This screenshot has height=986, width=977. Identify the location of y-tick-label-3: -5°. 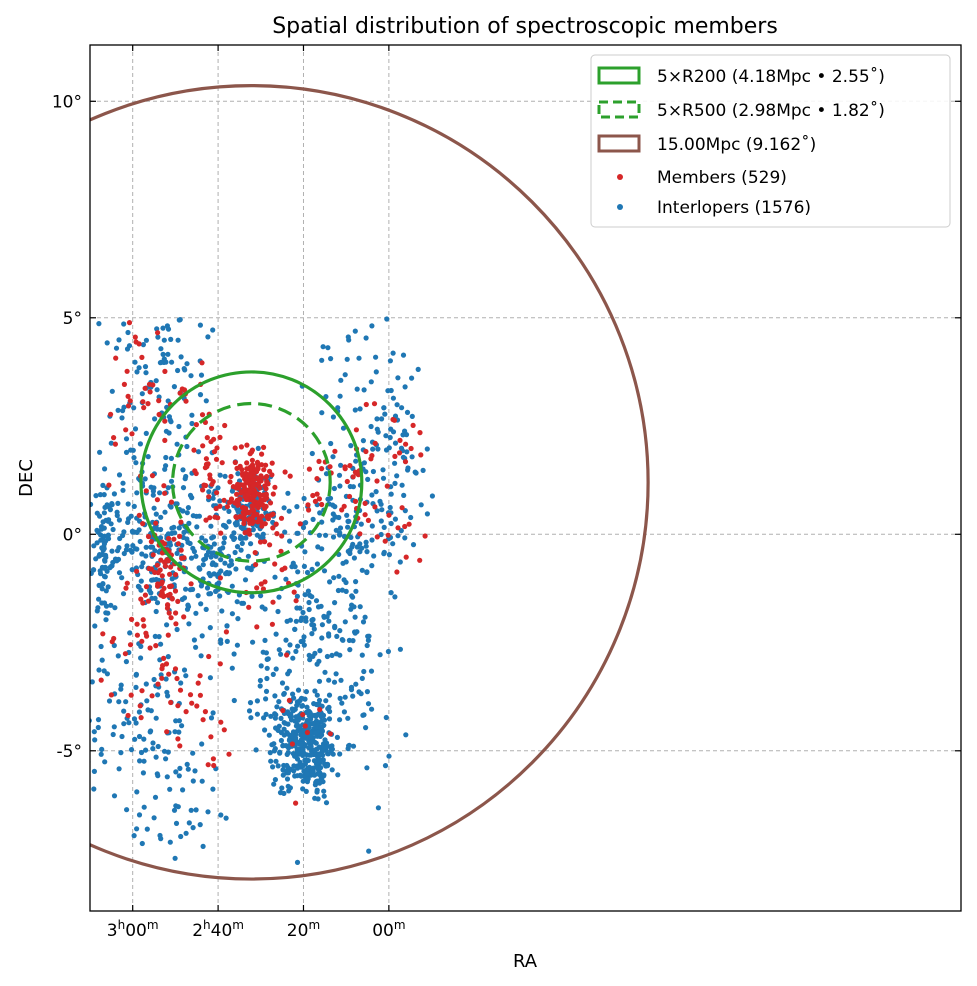
(69, 752).